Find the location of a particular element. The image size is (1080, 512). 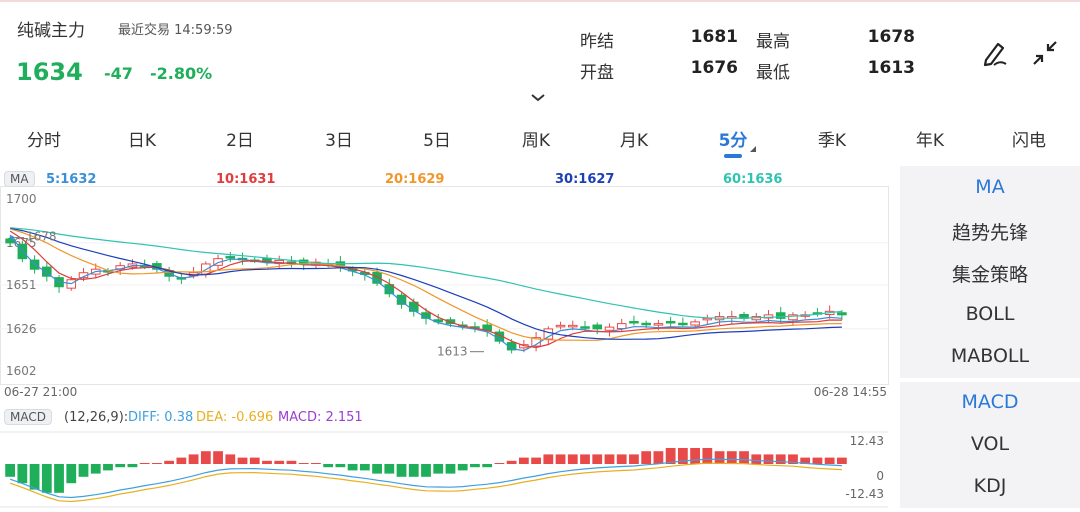

time-axis-start: 06-27 21:00 is located at coordinates (40, 392).